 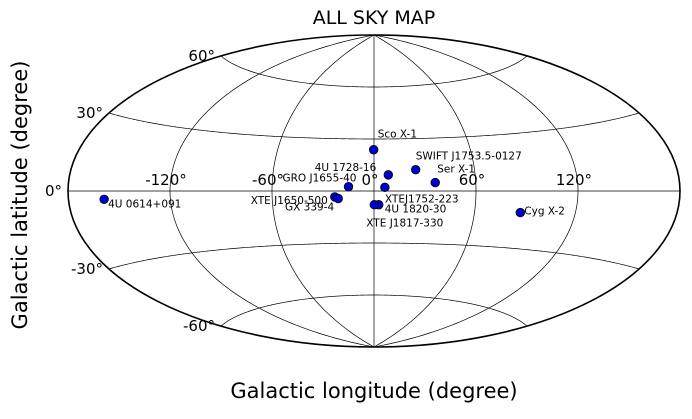 What do you see at coordinates (416, 210) in the screenshot?
I see `point-label: 4U 1820-30` at bounding box center [416, 210].